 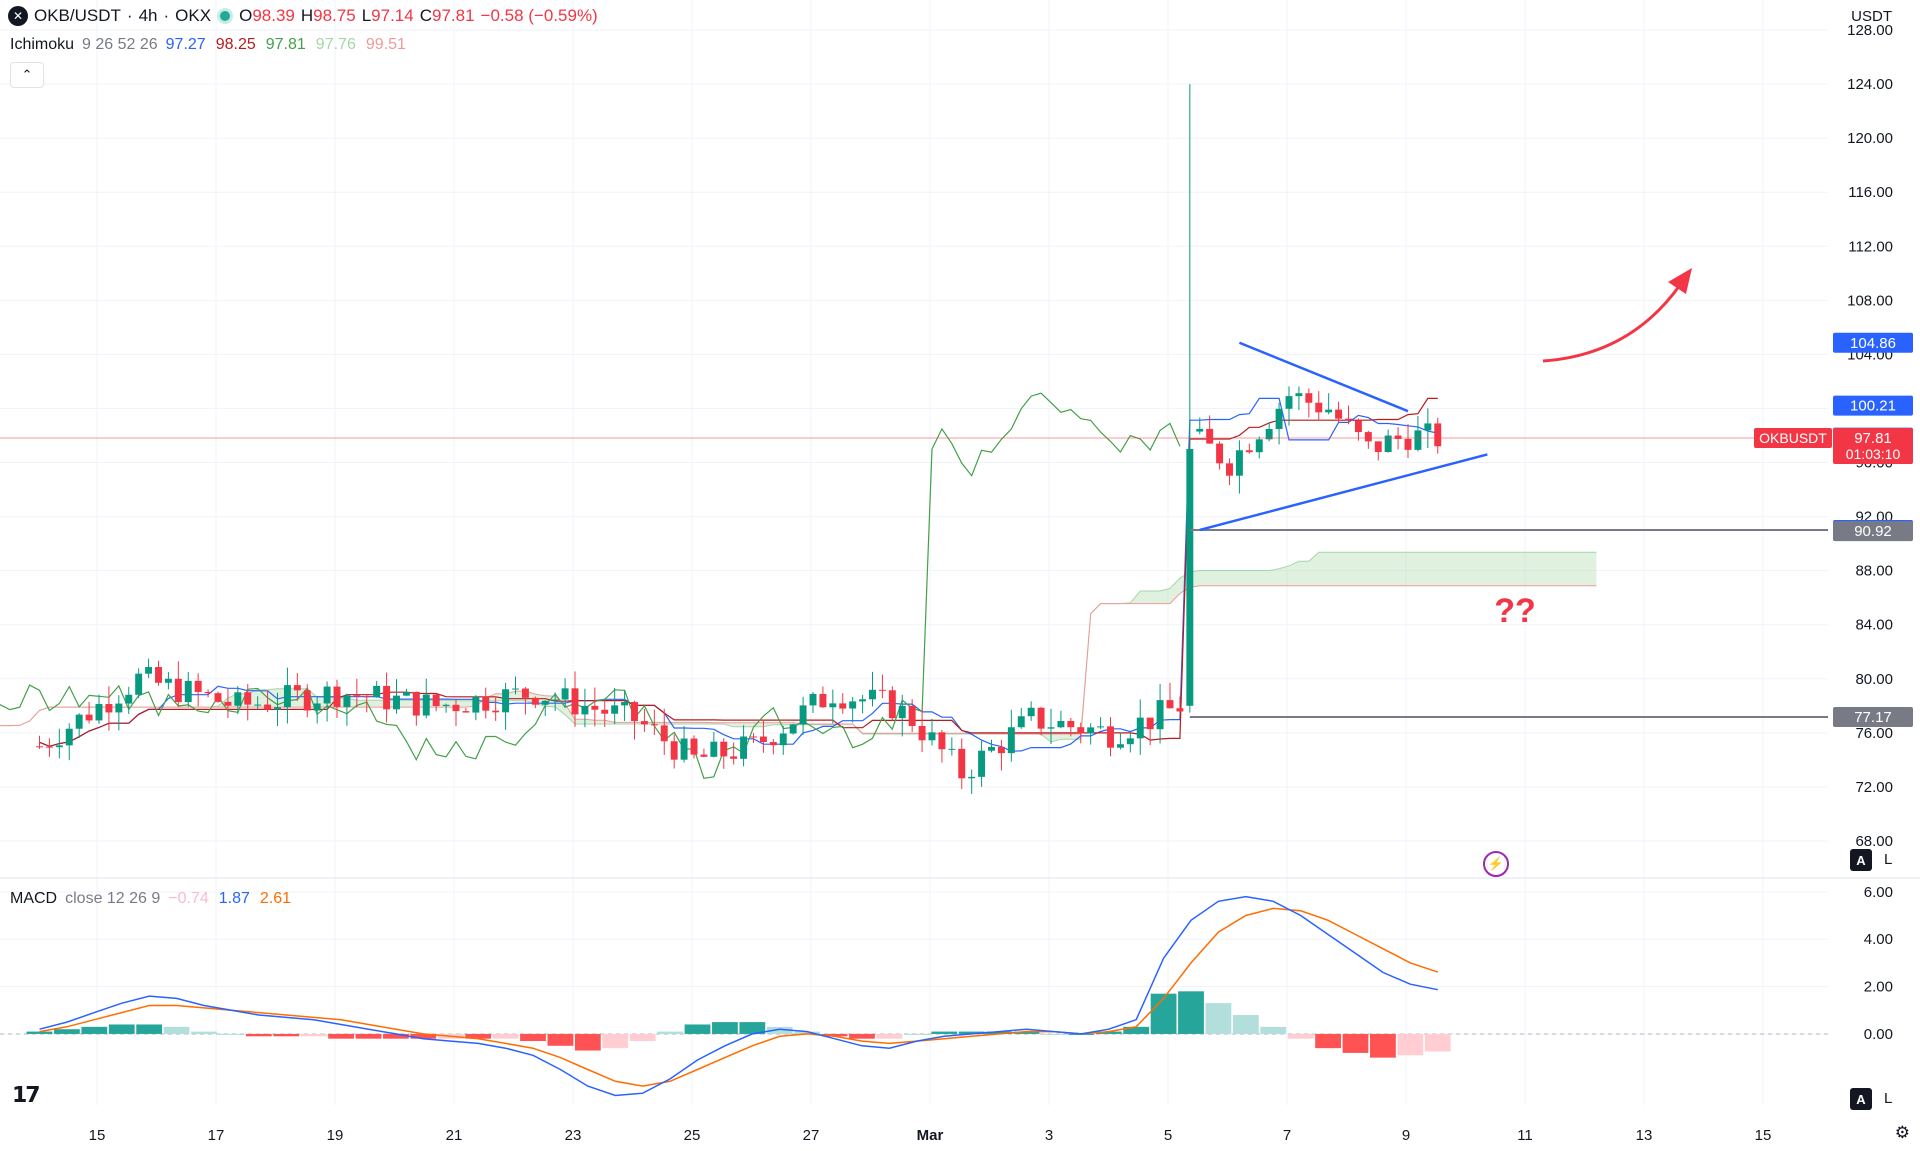 I want to click on close-value: 97.81, so click(x=453, y=15).